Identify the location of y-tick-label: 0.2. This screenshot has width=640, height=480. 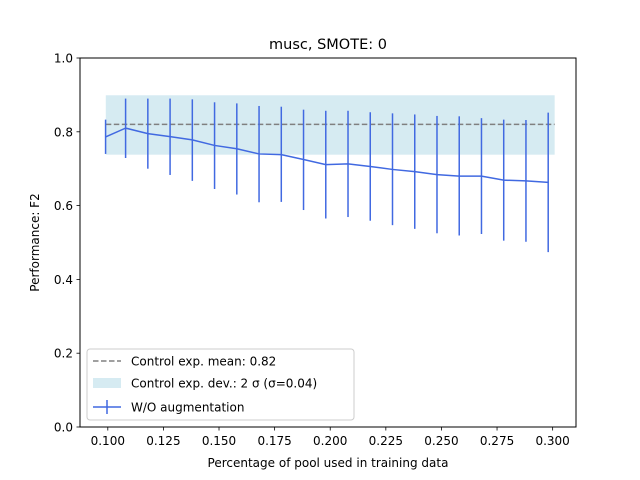
(63, 354).